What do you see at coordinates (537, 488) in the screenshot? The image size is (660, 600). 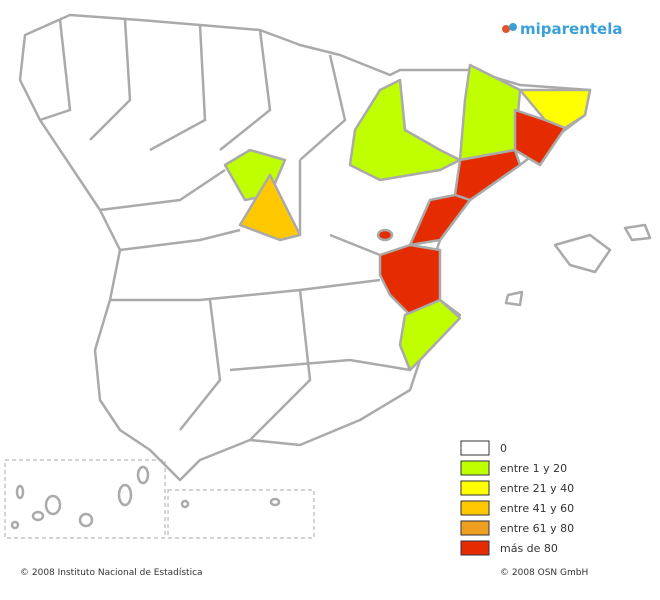 I see `legend-label: entre 21 y 40` at bounding box center [537, 488].